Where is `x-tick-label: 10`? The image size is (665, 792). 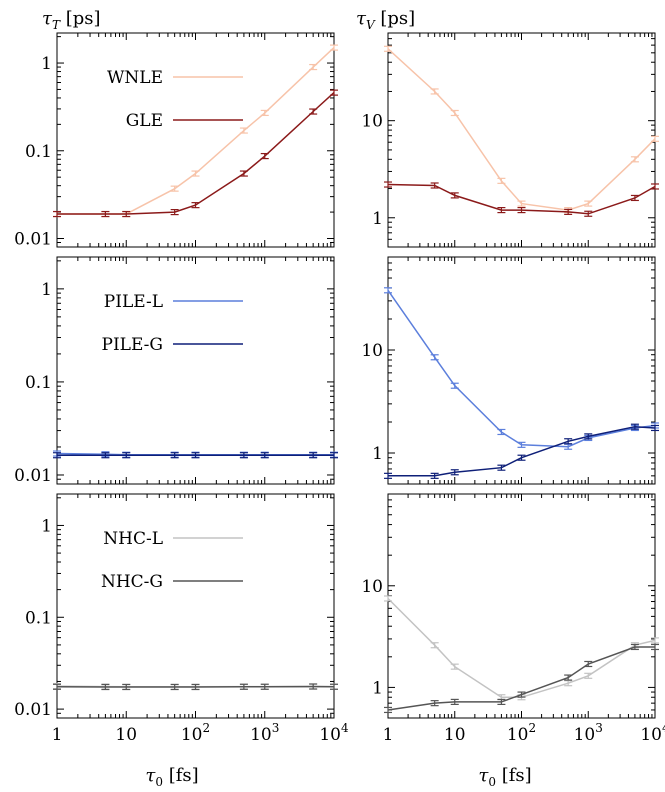 x-tick-label: 10 is located at coordinates (126, 735).